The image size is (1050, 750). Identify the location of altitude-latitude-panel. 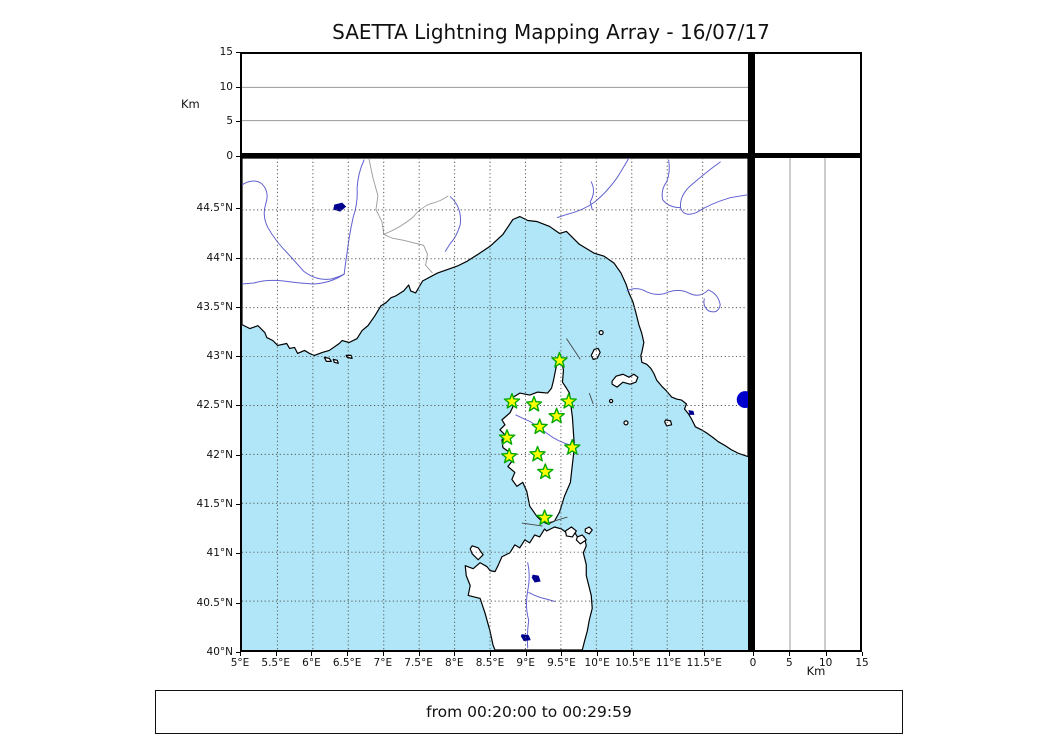
(807, 404).